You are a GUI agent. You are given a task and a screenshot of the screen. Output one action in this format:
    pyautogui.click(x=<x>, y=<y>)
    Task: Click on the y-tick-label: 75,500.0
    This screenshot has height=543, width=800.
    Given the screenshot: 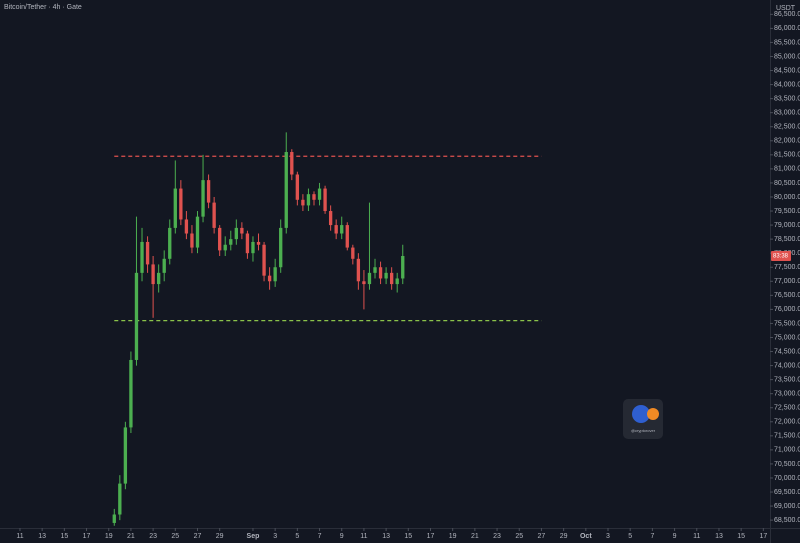 What is the action you would take?
    pyautogui.click(x=787, y=323)
    